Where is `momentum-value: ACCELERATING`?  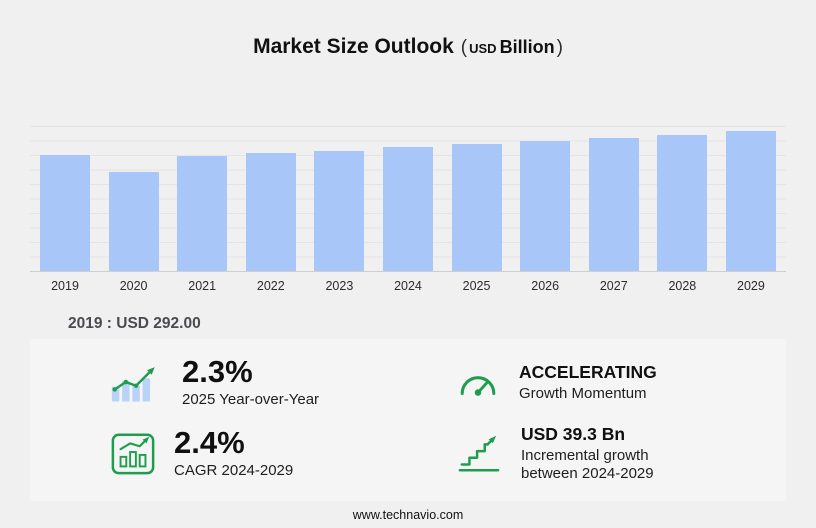
momentum-value: ACCELERATING is located at coordinates (588, 372).